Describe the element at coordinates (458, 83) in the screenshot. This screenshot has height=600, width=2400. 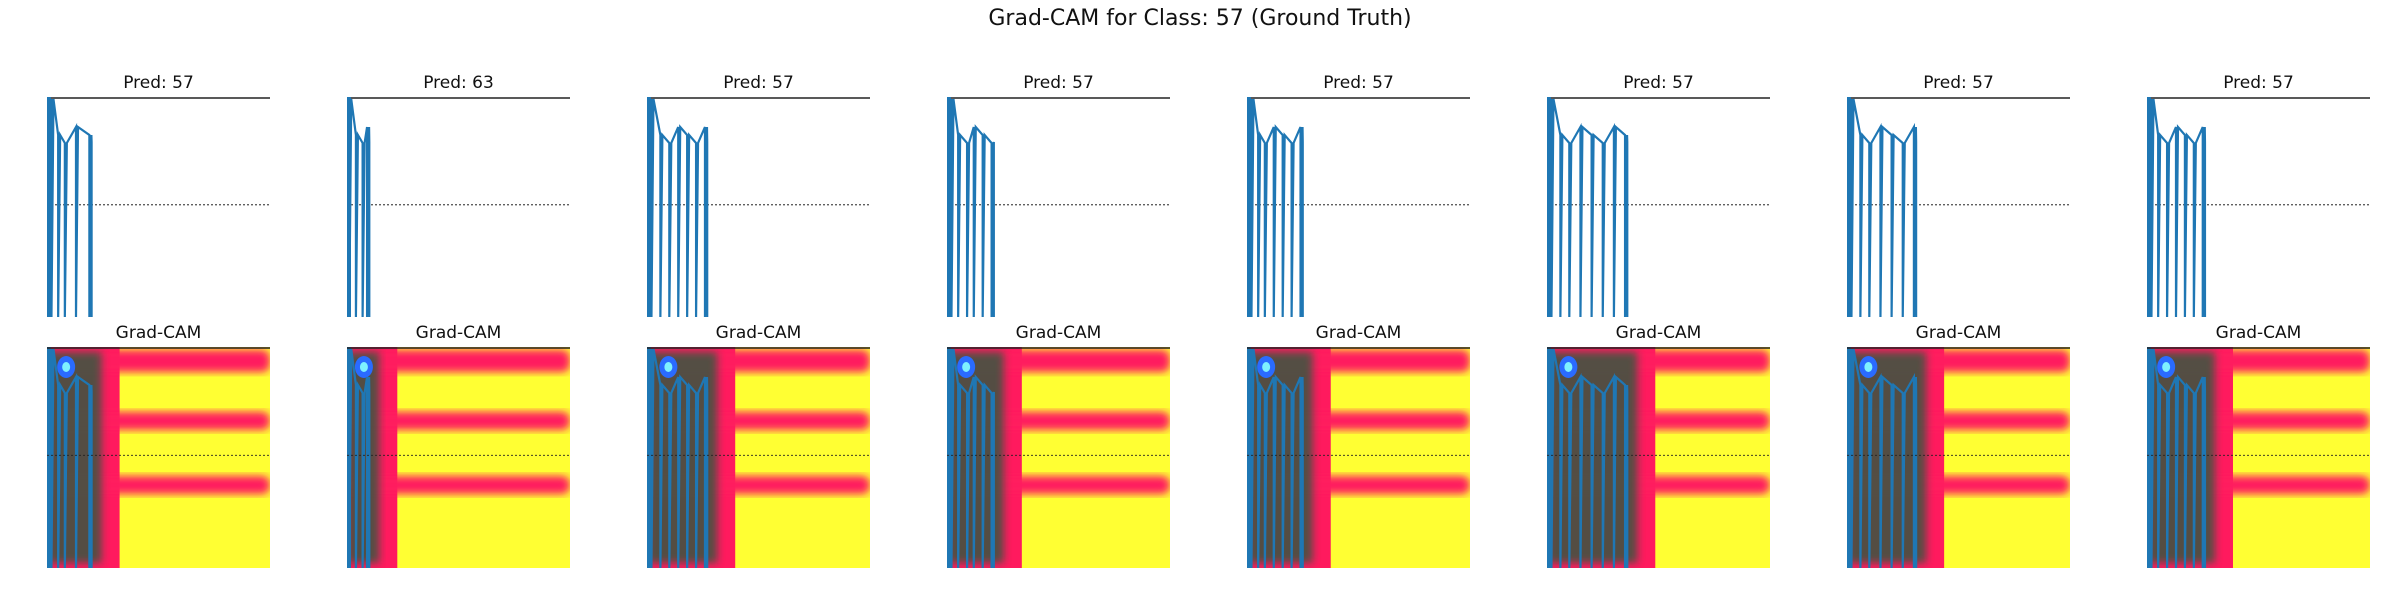
I see `panel-title: Pred: 63` at that location.